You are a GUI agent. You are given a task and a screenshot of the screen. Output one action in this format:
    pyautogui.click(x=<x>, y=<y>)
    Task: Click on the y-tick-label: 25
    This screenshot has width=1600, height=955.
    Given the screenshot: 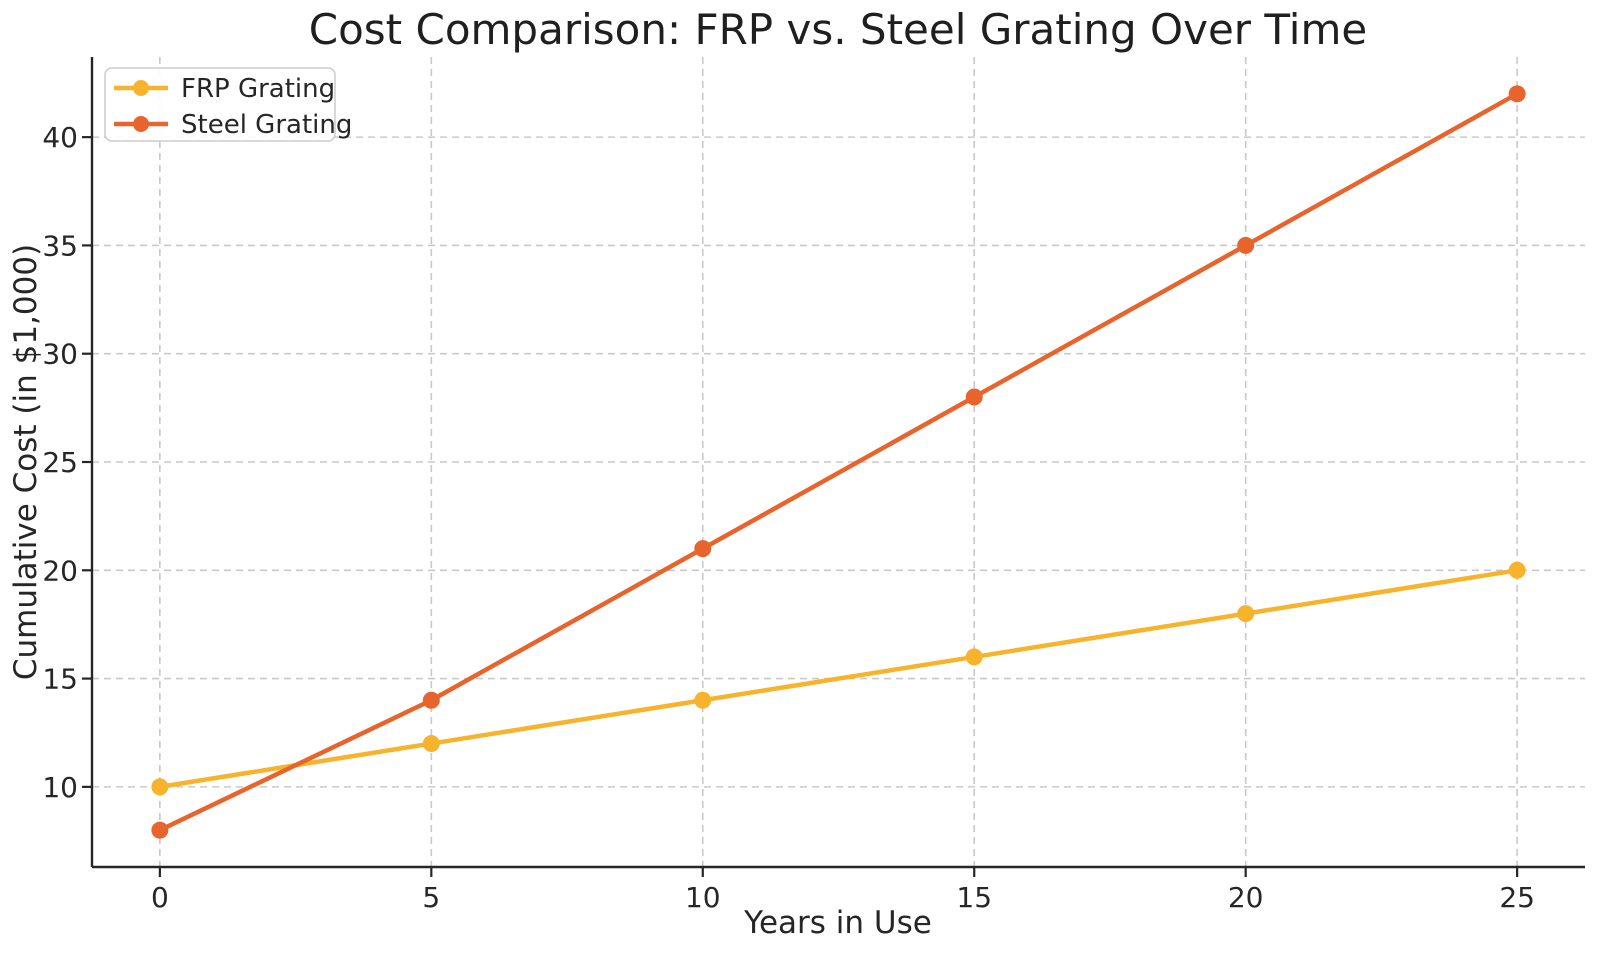 What is the action you would take?
    pyautogui.click(x=60, y=462)
    